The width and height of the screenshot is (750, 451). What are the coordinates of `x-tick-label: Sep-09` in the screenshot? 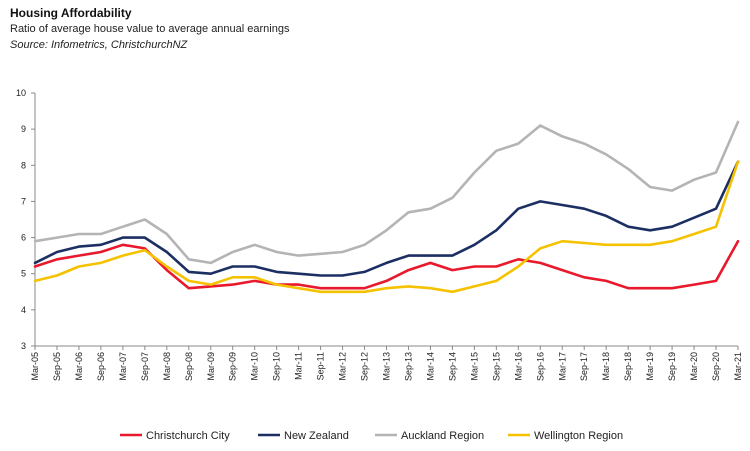 It's located at (233, 366).